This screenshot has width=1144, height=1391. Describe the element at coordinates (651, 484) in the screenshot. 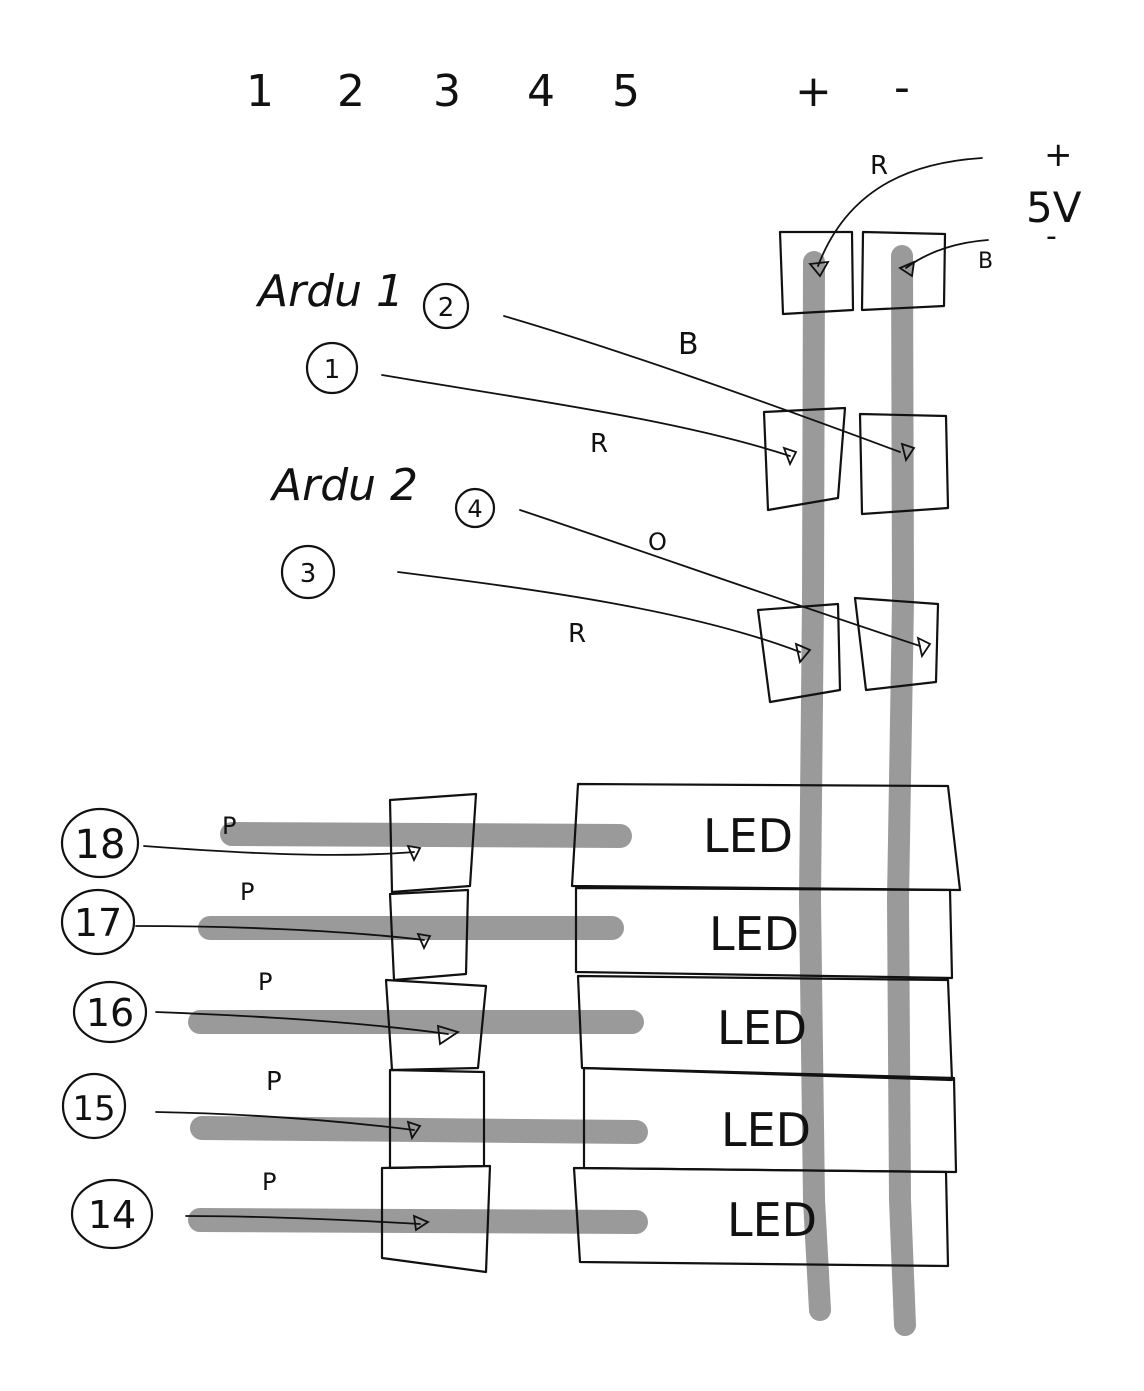

I see `signal-wires` at that location.